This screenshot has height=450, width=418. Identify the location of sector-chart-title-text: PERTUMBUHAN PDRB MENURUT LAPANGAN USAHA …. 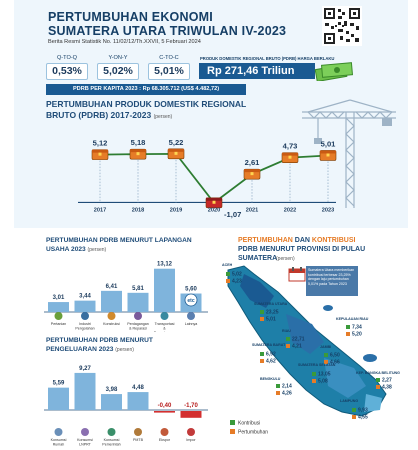
(119, 245).